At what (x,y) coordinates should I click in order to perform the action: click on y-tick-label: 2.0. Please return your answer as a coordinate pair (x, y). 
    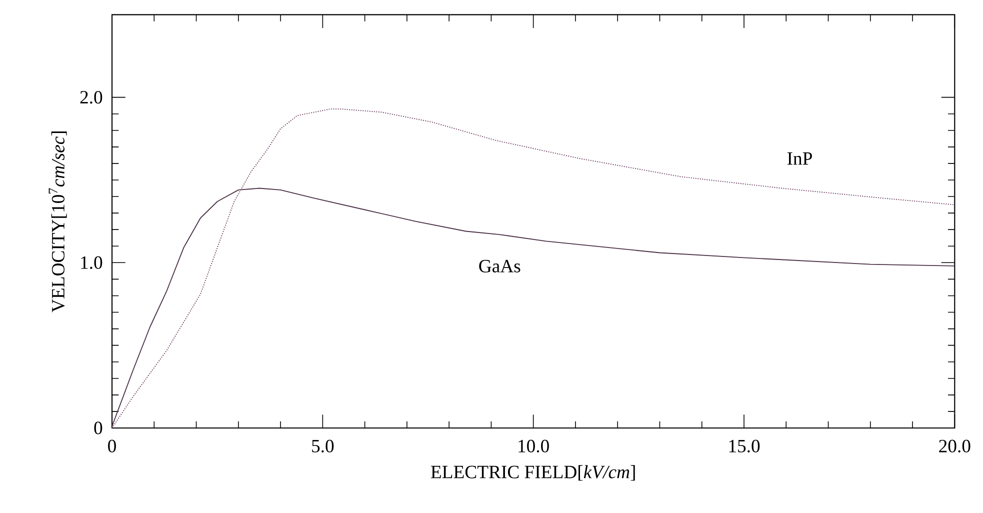
    Looking at the image, I should click on (91, 97).